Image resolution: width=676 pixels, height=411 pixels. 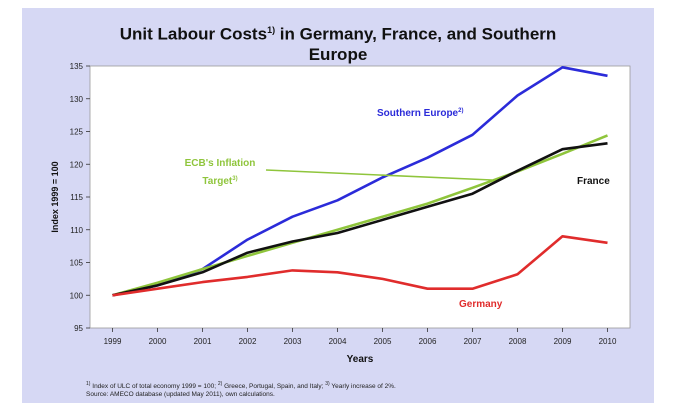 I want to click on y-tick-label: 100, so click(x=77, y=295).